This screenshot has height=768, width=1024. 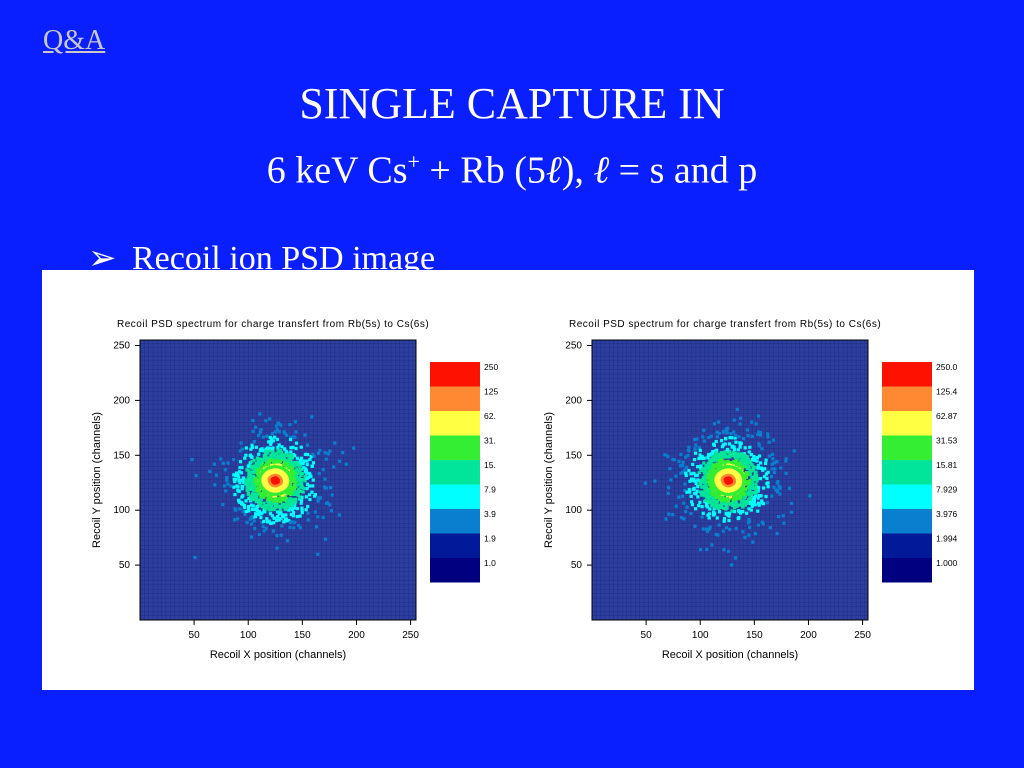 What do you see at coordinates (410, 635) in the screenshot?
I see `x-tick-label: 250` at bounding box center [410, 635].